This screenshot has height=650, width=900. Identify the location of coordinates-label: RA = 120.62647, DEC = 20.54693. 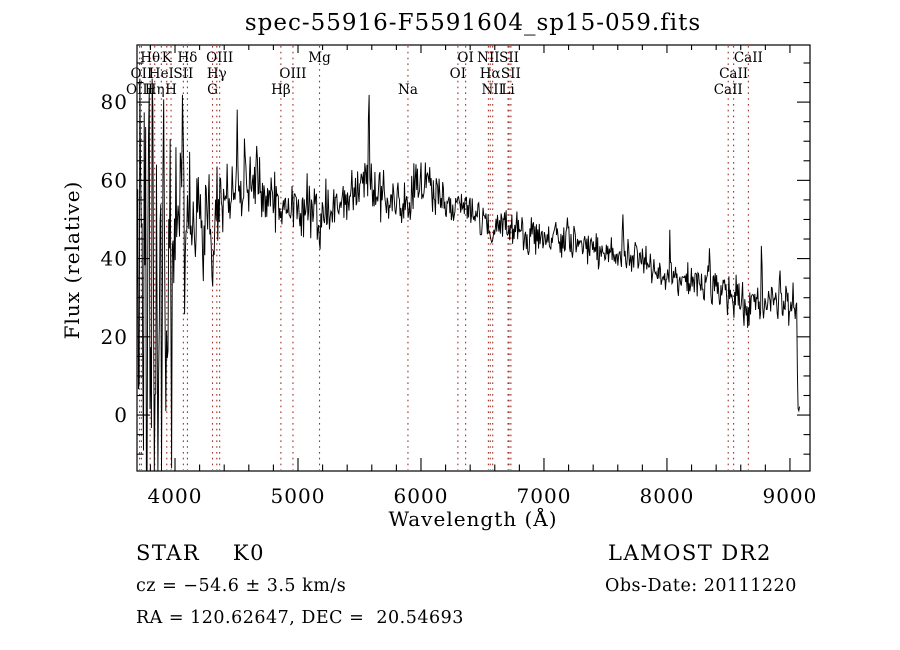
(300, 618).